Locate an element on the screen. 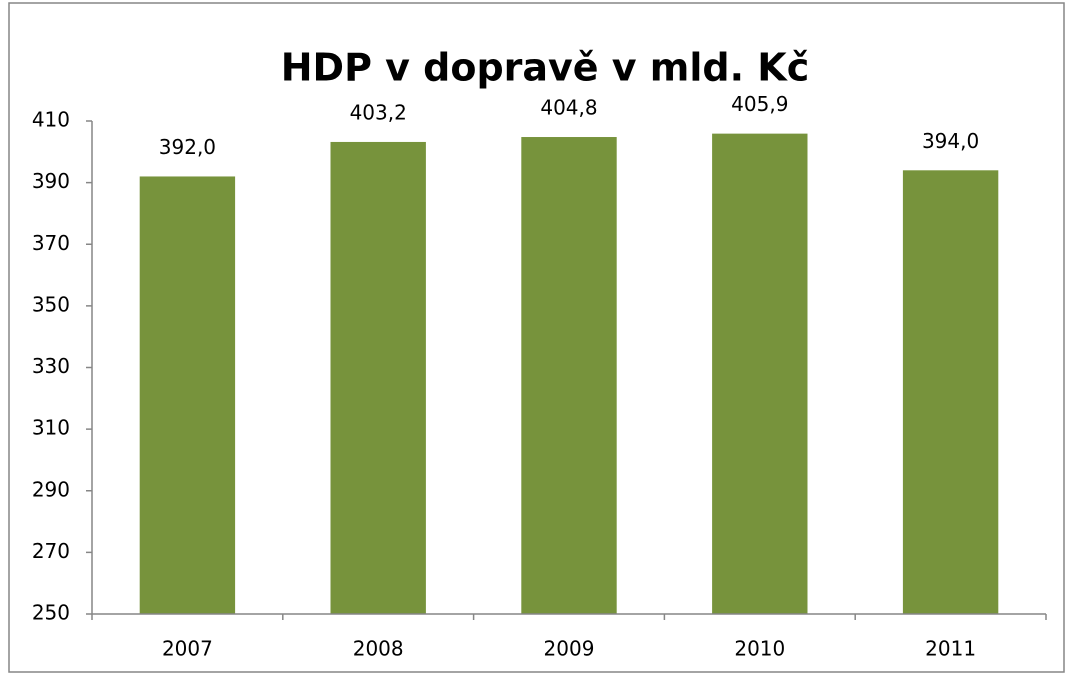 The image size is (1075, 677). x-tick-label: 2009 is located at coordinates (569, 649).